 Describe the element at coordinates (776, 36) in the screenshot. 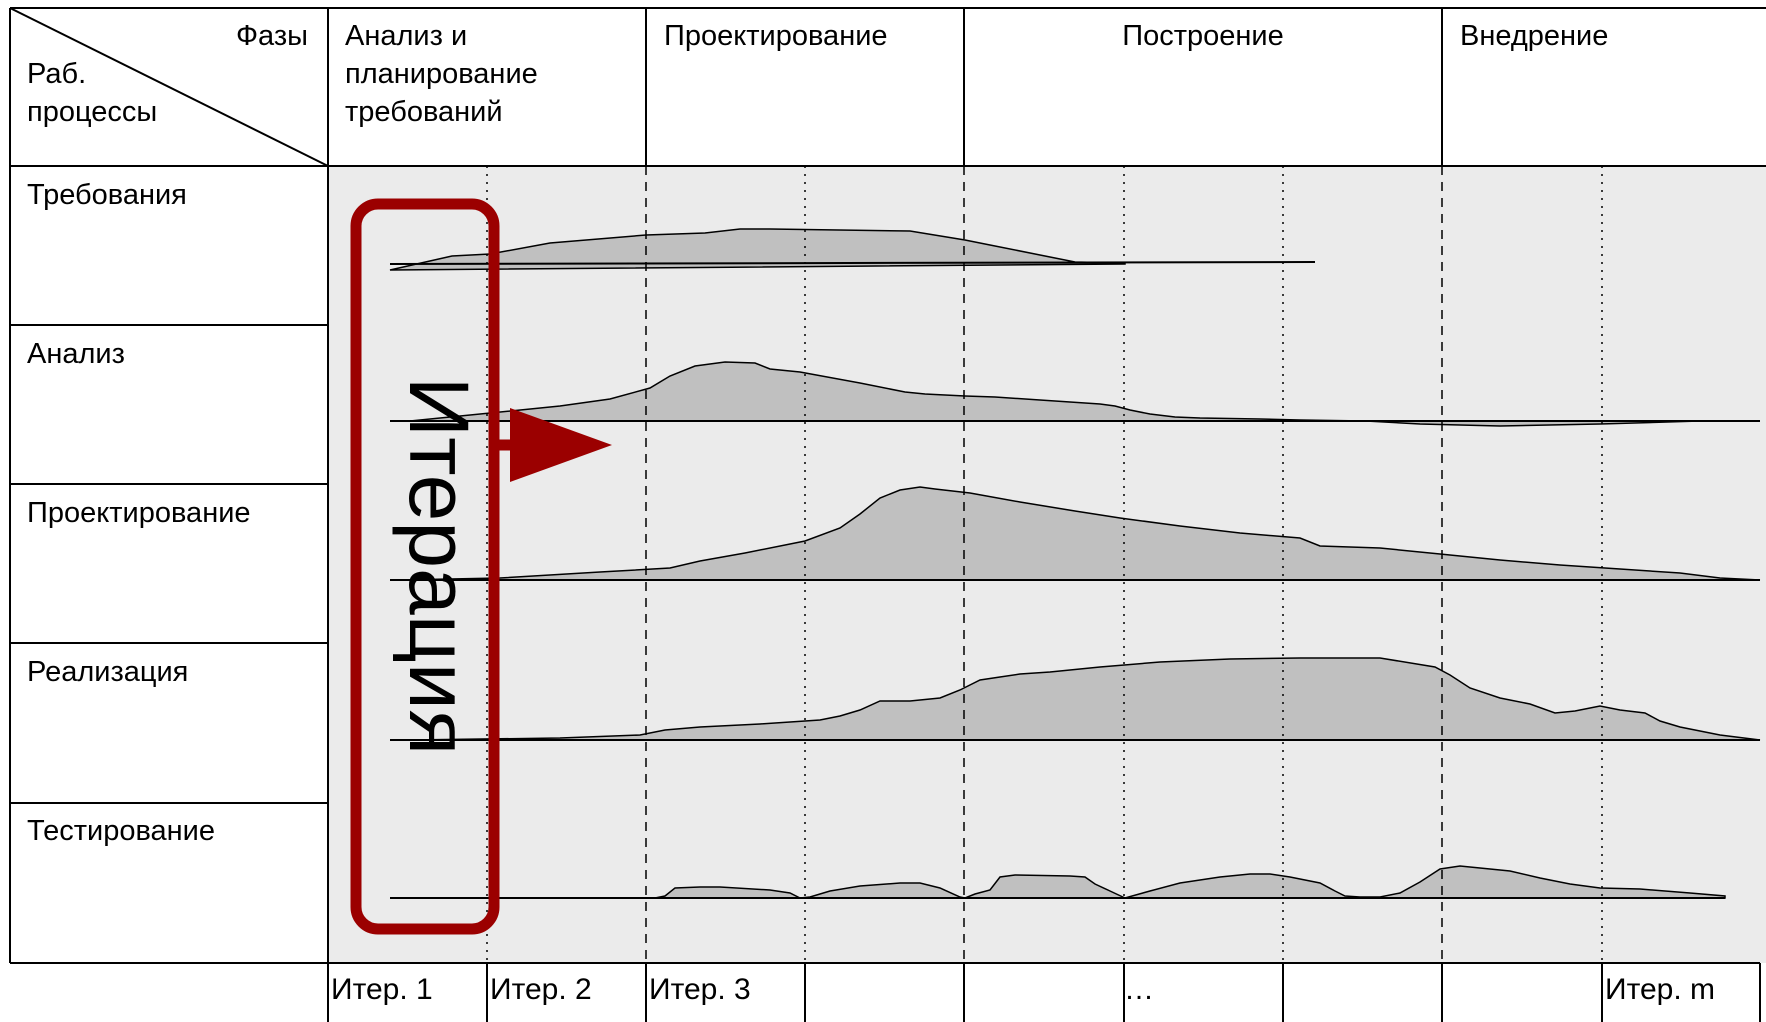

I see `phase-label-elaboration: Проектирование` at that location.